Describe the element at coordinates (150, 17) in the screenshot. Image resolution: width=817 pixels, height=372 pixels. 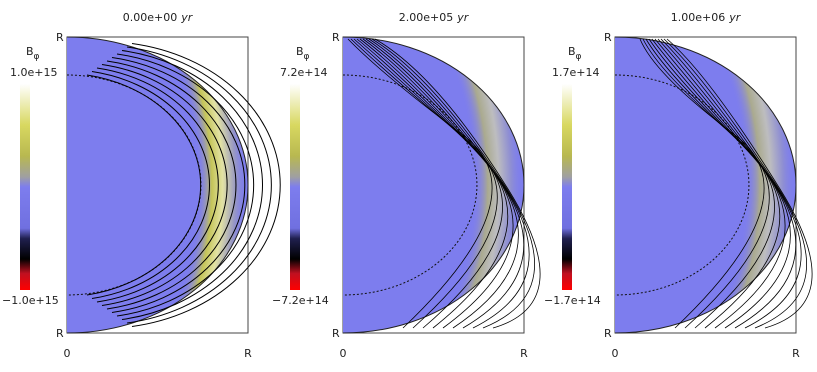
I see `title-value: 0.00e+00` at that location.